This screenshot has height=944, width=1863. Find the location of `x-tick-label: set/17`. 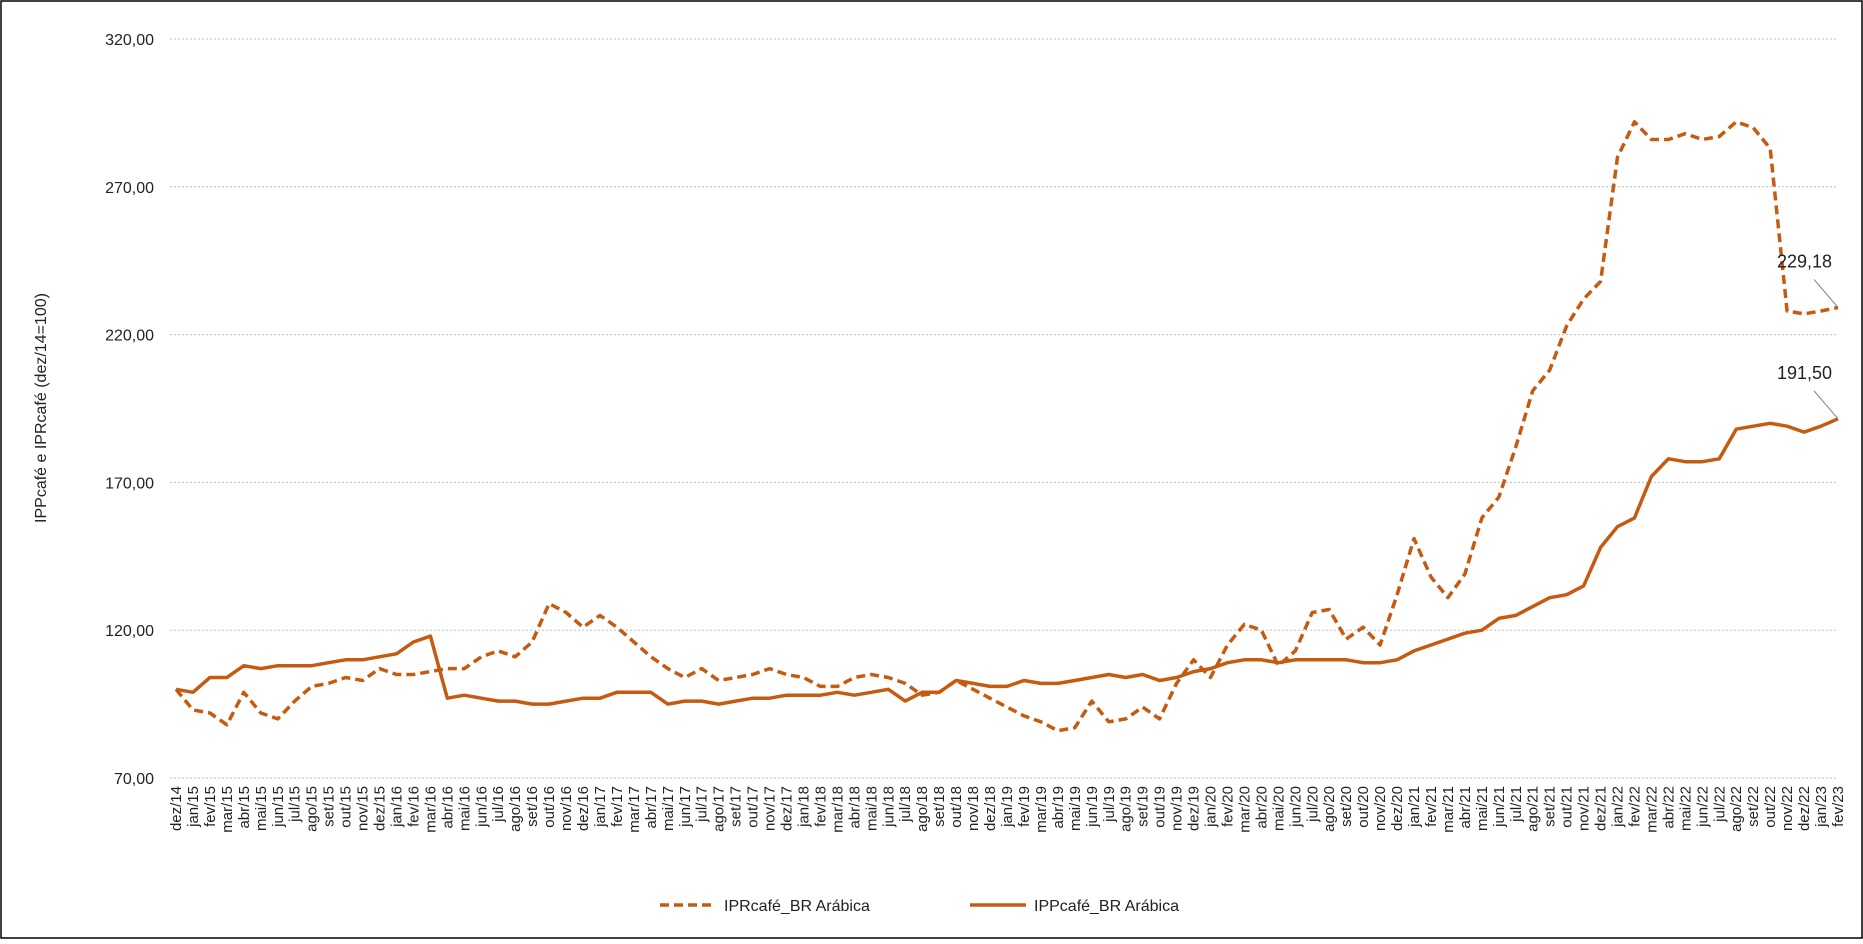

x-tick-label: set/17 is located at coordinates (736, 806).